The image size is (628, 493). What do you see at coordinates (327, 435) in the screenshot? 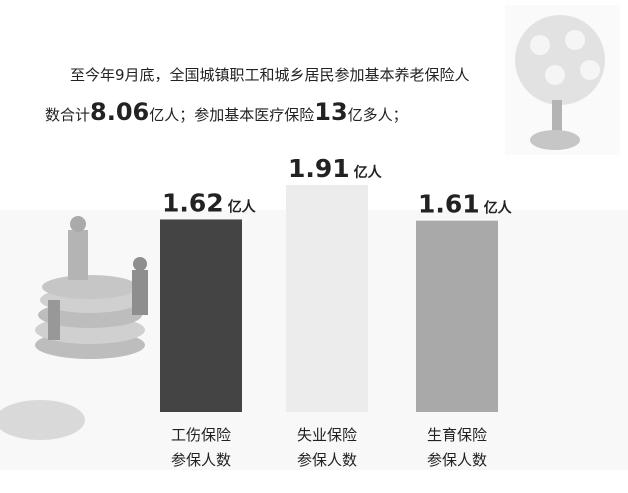
I see `category-label: 失业保险` at bounding box center [327, 435].